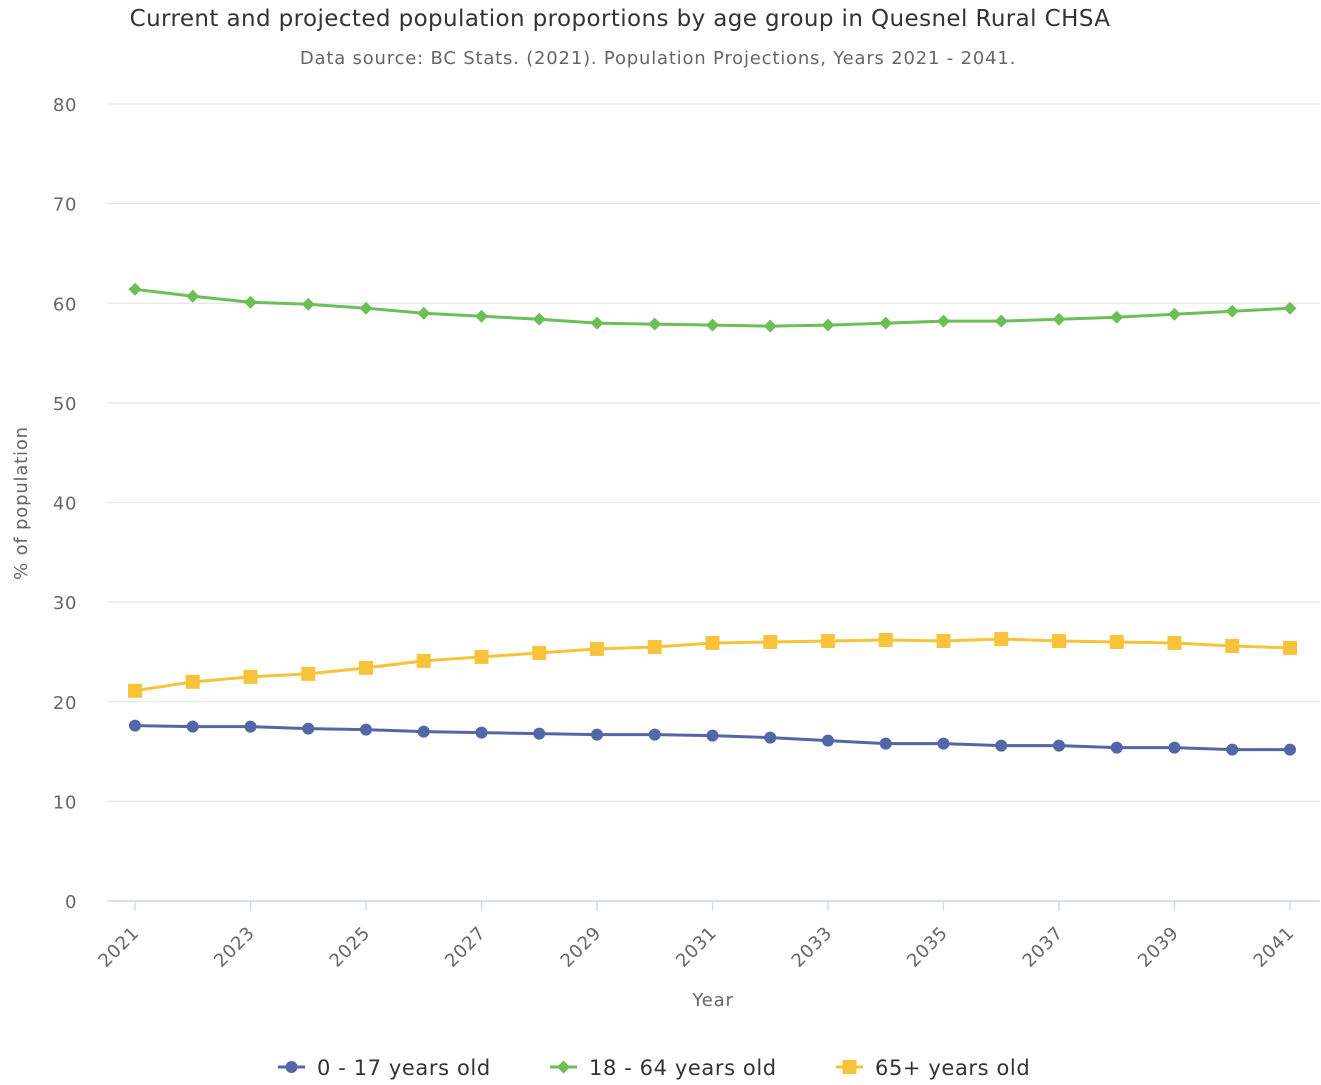 This screenshot has width=1321, height=1085. What do you see at coordinates (812, 947) in the screenshot?
I see `x-tick-label: 2033` at bounding box center [812, 947].